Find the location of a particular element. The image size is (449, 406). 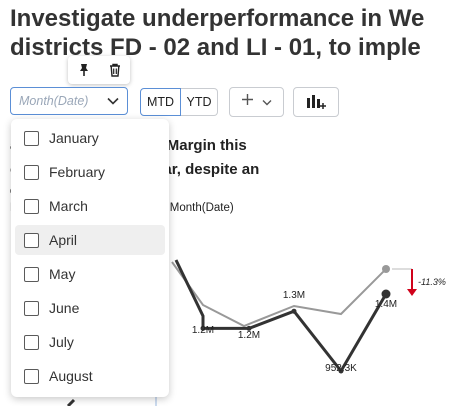

variance-label: -11.3% is located at coordinates (432, 282).